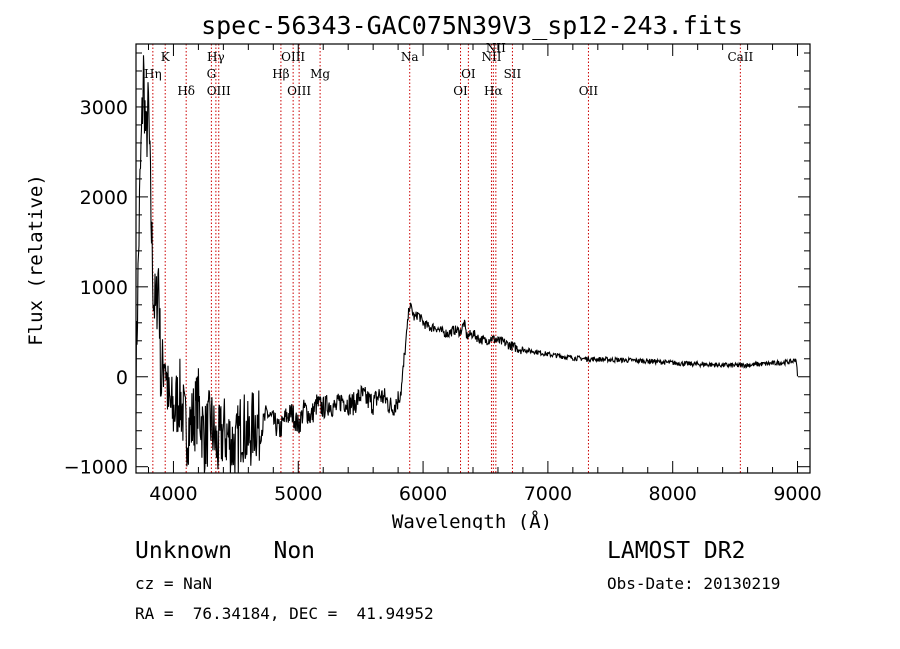  What do you see at coordinates (104, 108) in the screenshot?
I see `y-tick-label: 3000` at bounding box center [104, 108].